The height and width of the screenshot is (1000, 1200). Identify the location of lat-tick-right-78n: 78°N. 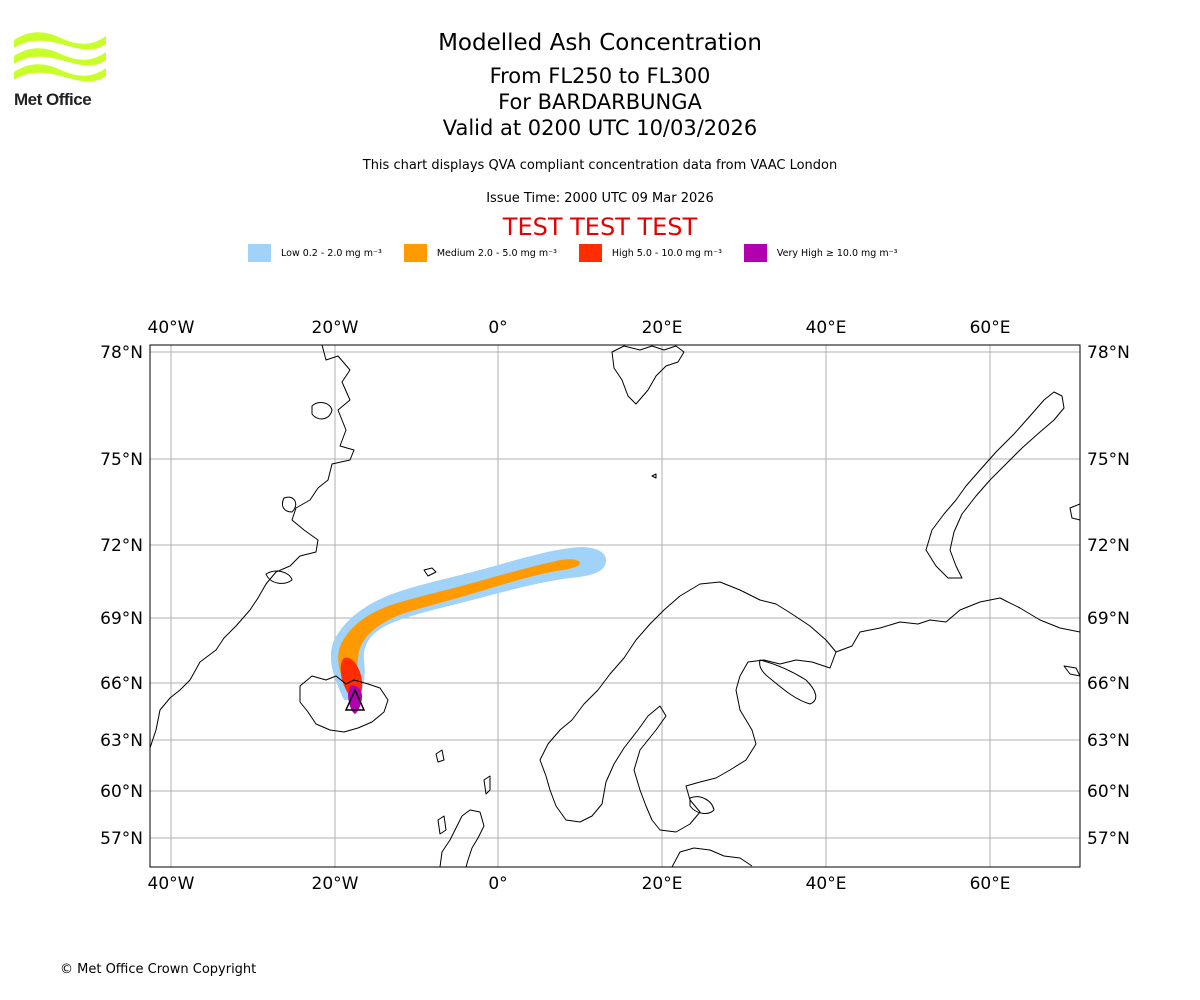
(1108, 353).